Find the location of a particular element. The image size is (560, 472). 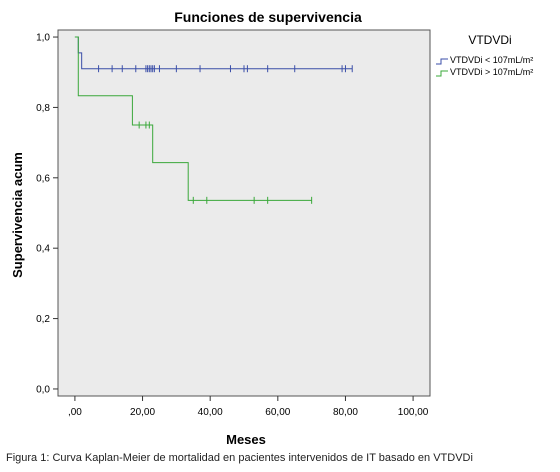

y-tick-label: 0,0 is located at coordinates (43, 389).